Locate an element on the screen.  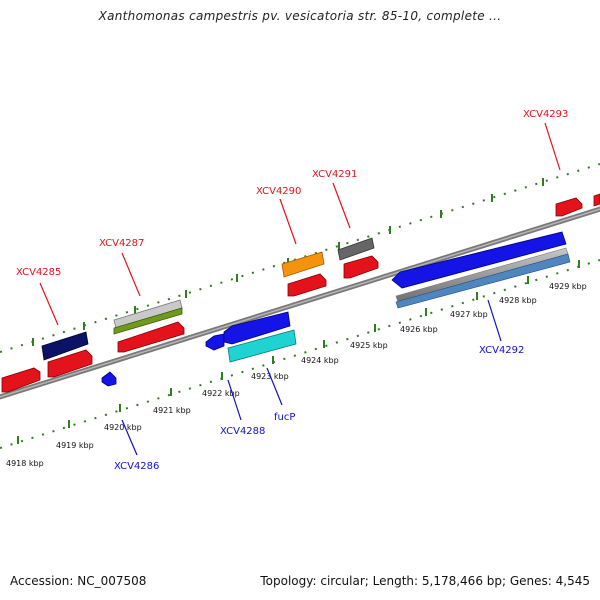
tick-label: 4924 kbp is located at coordinates (320, 360).